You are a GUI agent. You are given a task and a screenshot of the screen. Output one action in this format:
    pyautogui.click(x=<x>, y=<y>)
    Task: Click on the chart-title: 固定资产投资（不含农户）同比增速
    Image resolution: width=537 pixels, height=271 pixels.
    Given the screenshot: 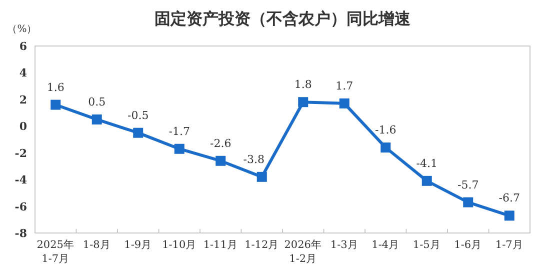 What is the action you would take?
    pyautogui.click(x=283, y=18)
    